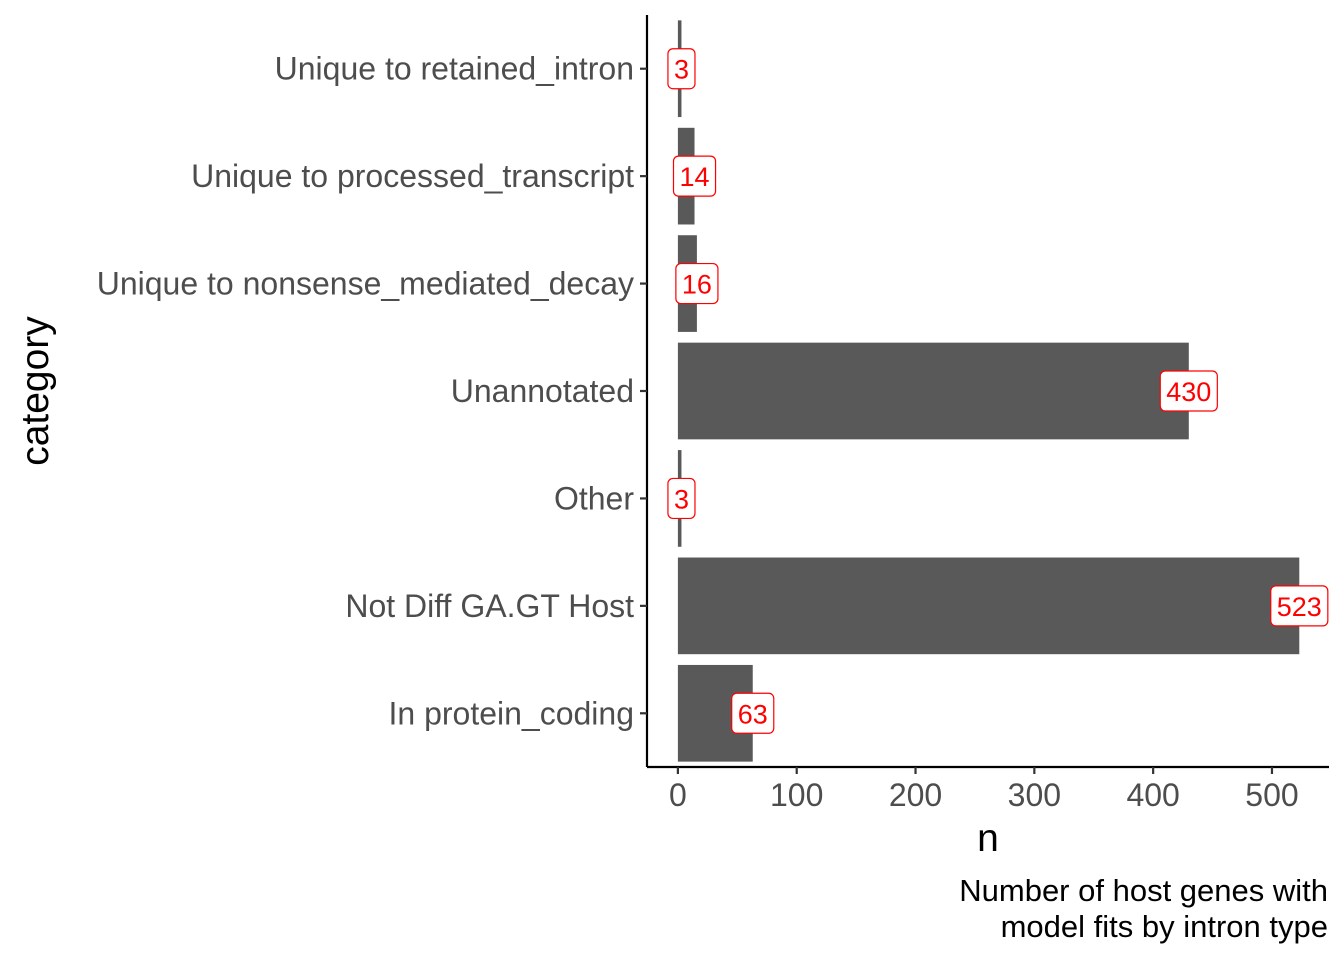 The image size is (1344, 960). What do you see at coordinates (988, 838) in the screenshot?
I see `x-axis-title: n` at bounding box center [988, 838].